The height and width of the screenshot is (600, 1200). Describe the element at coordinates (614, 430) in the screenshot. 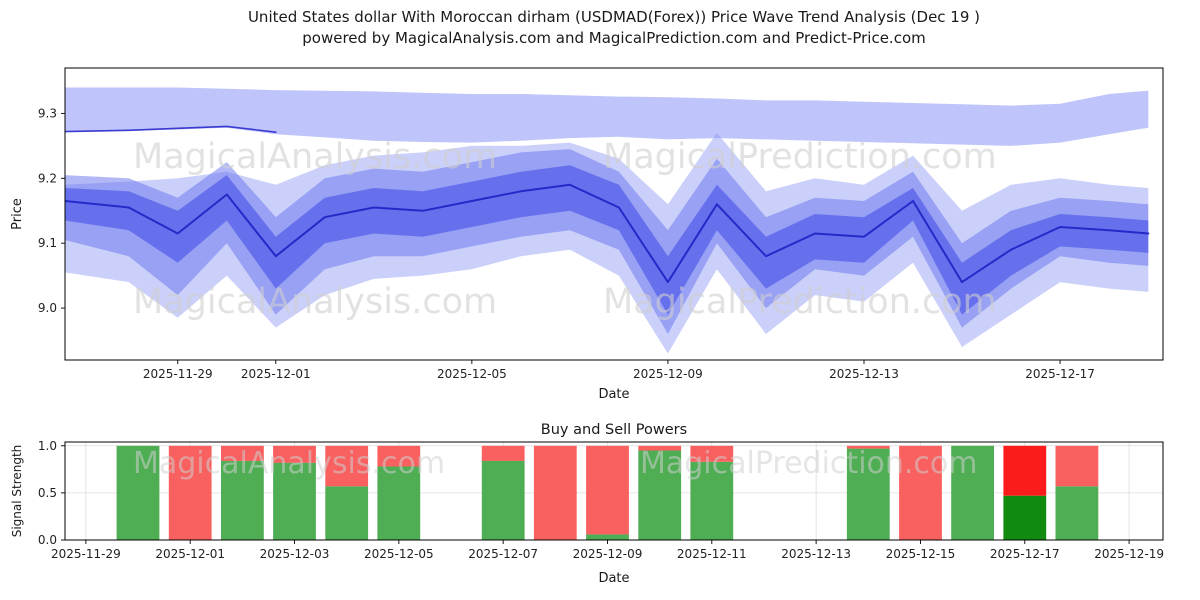

I see `powers-chart-title: Buy and Sell Powers` at that location.